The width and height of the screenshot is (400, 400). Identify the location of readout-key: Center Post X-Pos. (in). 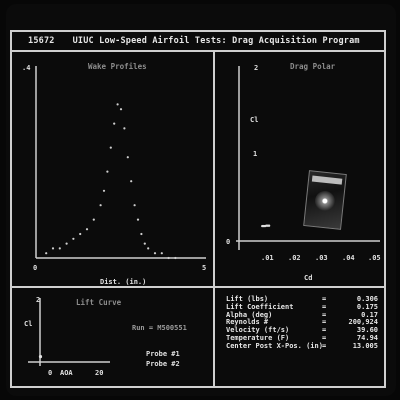
(274, 345).